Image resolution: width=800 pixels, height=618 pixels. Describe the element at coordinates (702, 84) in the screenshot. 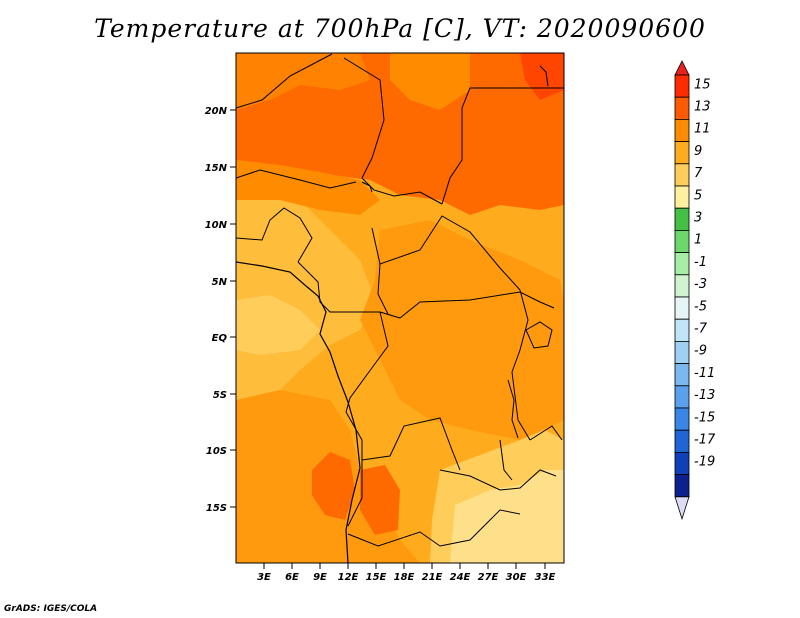

I see `colorbar-label: 15` at that location.